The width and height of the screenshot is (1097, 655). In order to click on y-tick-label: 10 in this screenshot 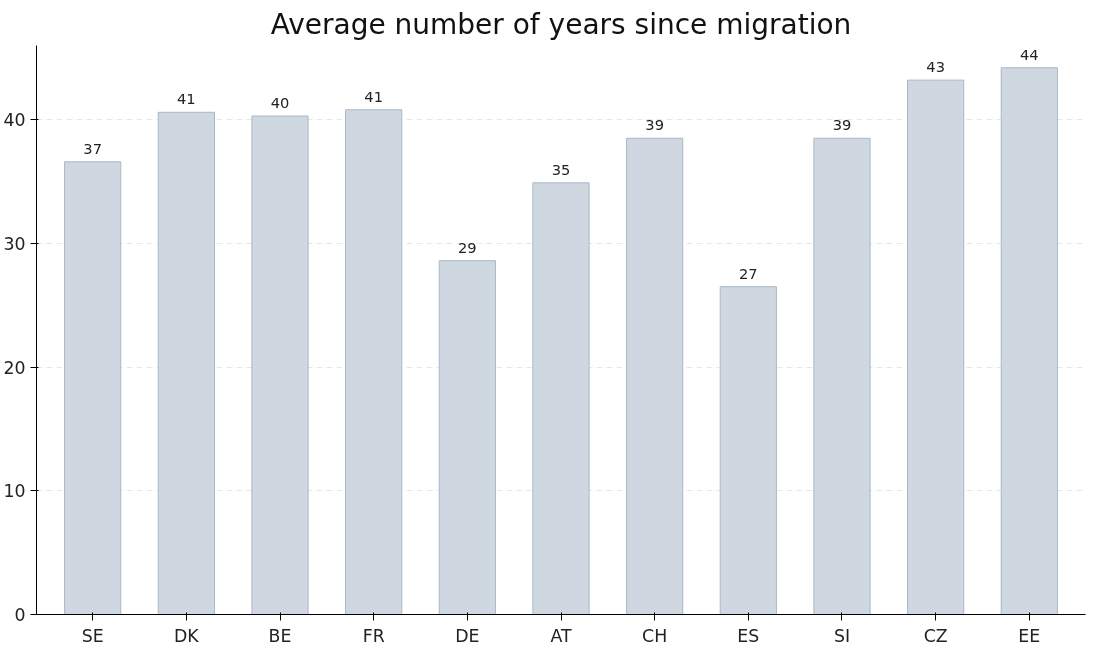, I will do `click(14, 491)`.